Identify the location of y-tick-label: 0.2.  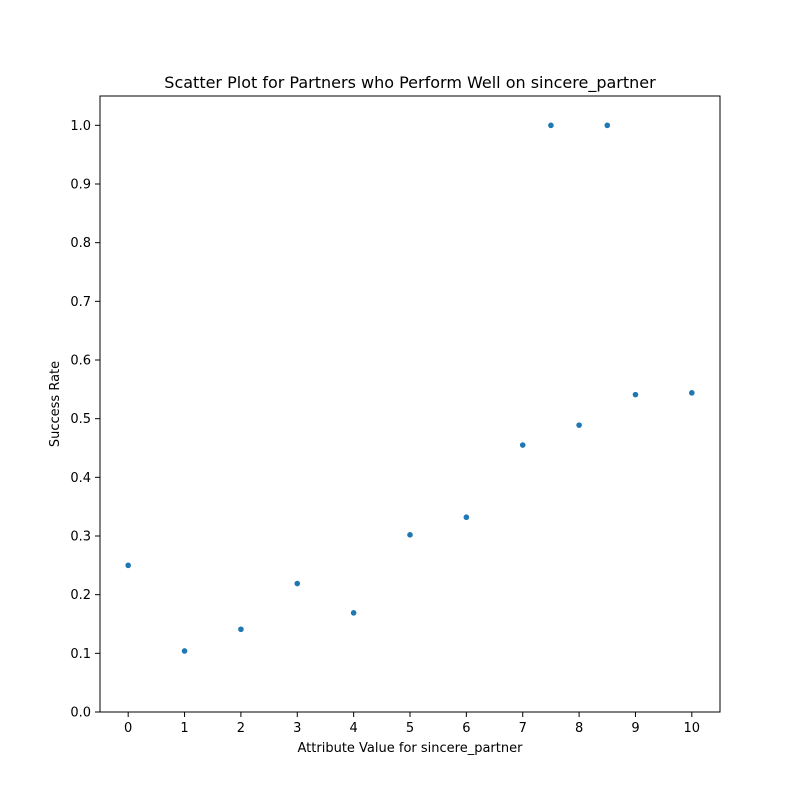
(80, 595).